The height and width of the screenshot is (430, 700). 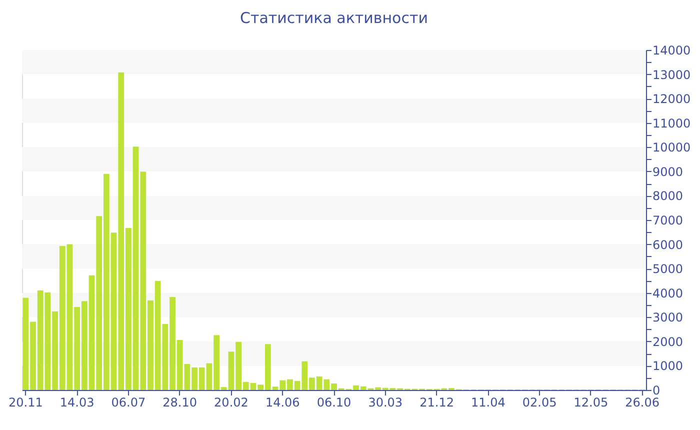 I want to click on y-tick-label: 3000, so click(x=668, y=317).